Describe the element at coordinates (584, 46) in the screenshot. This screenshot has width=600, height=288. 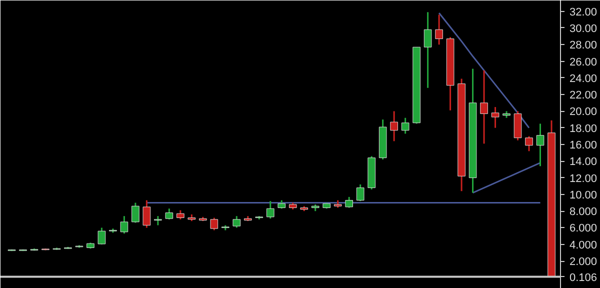
I see `y-tick-label: 28.00` at that location.